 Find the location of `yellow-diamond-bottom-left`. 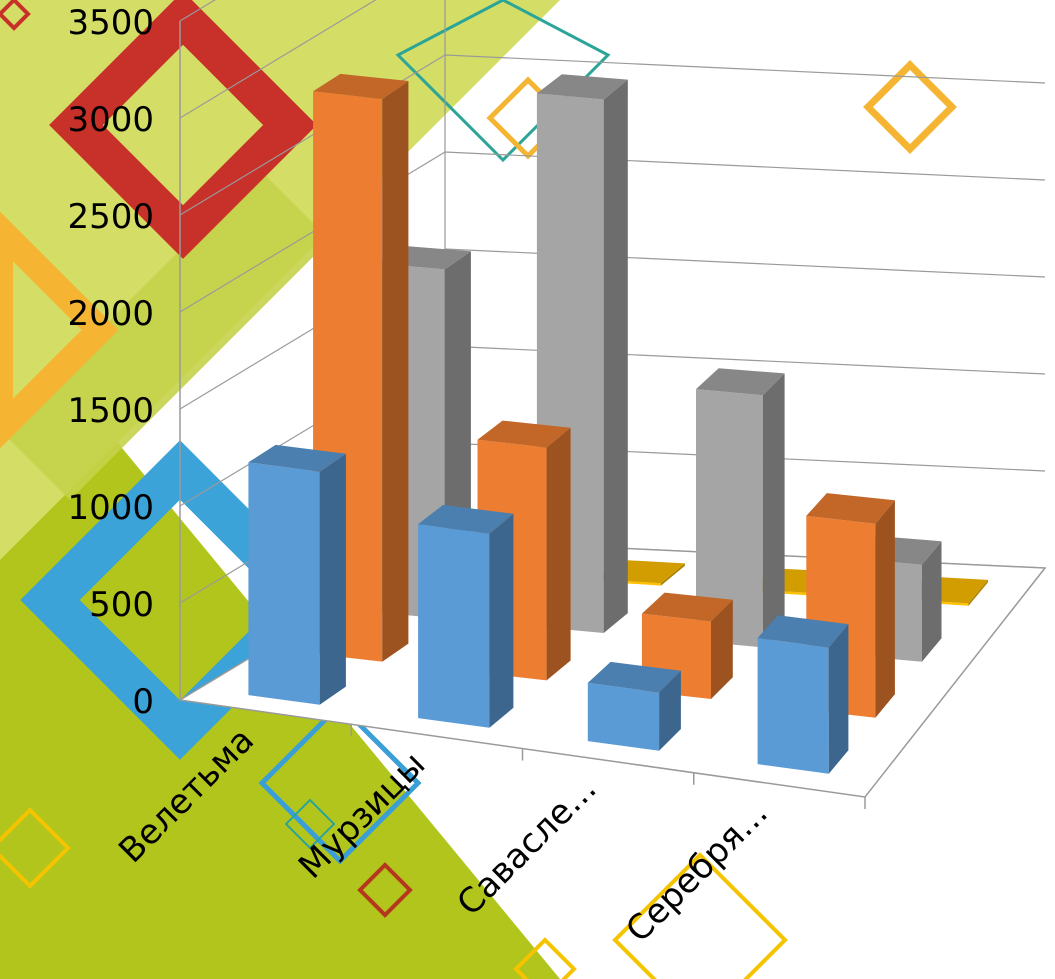

yellow-diamond-bottom-left is located at coordinates (35, 848).